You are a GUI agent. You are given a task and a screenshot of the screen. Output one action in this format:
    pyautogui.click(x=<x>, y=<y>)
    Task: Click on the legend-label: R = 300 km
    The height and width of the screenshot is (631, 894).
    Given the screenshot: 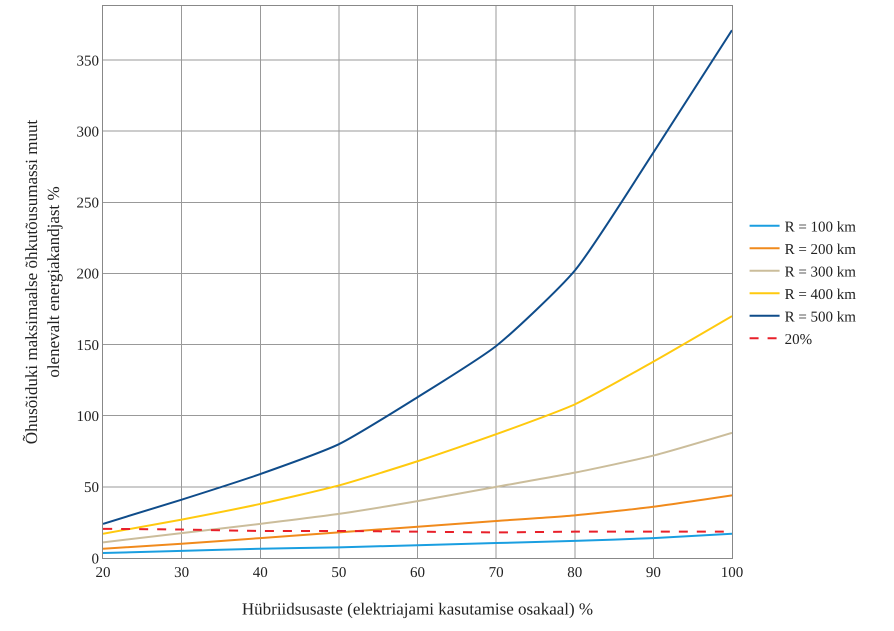 What is the action you would take?
    pyautogui.click(x=820, y=272)
    